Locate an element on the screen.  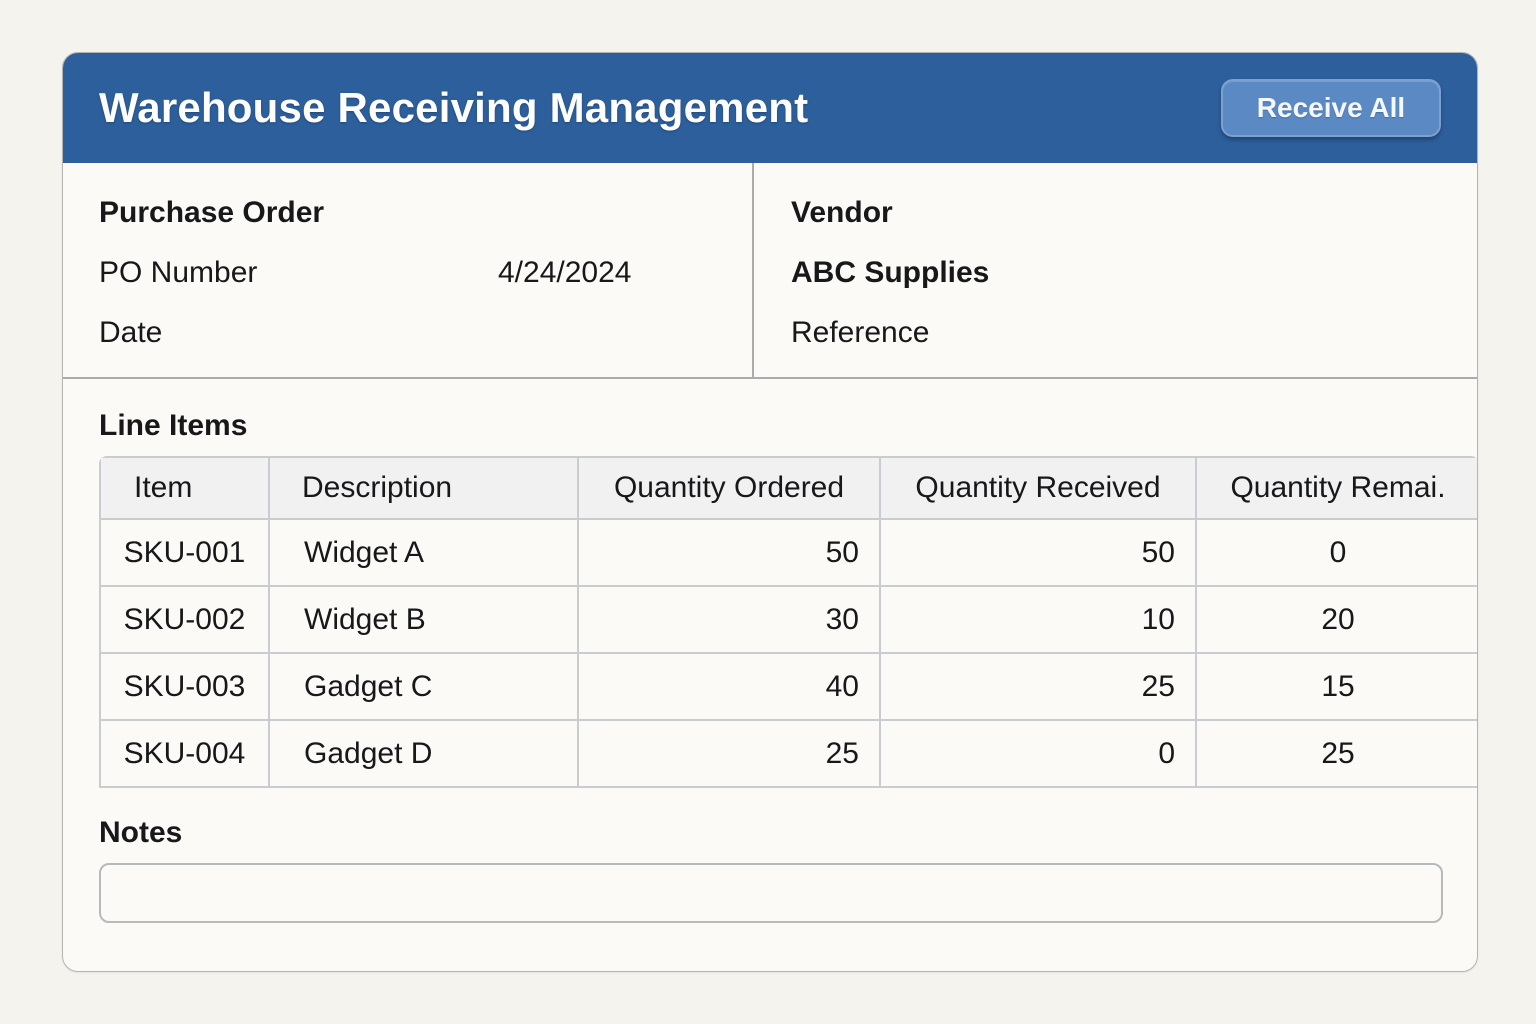
quantity-remaining-cell: 20 is located at coordinates (1336, 619).